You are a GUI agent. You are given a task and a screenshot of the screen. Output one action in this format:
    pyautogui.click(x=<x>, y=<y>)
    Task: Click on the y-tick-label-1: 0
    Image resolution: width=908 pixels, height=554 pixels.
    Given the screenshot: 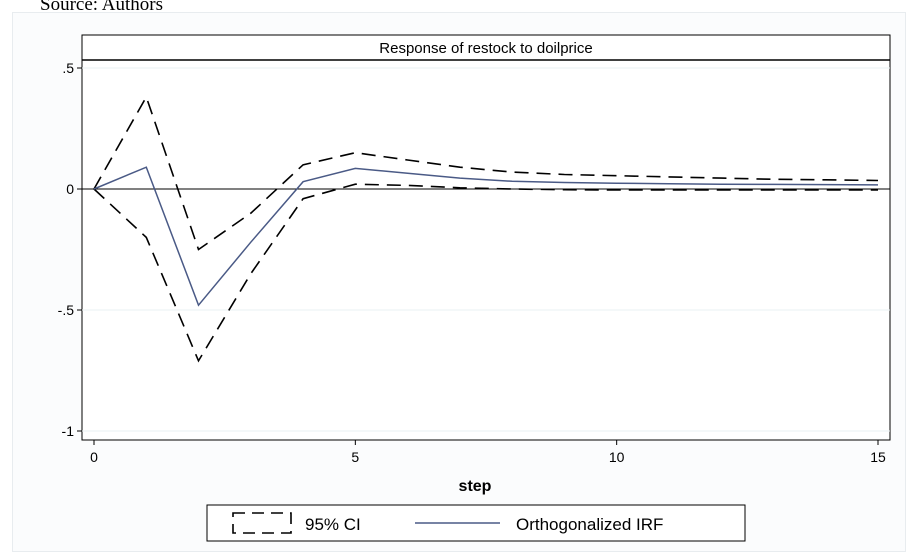 What is the action you would take?
    pyautogui.click(x=70, y=189)
    